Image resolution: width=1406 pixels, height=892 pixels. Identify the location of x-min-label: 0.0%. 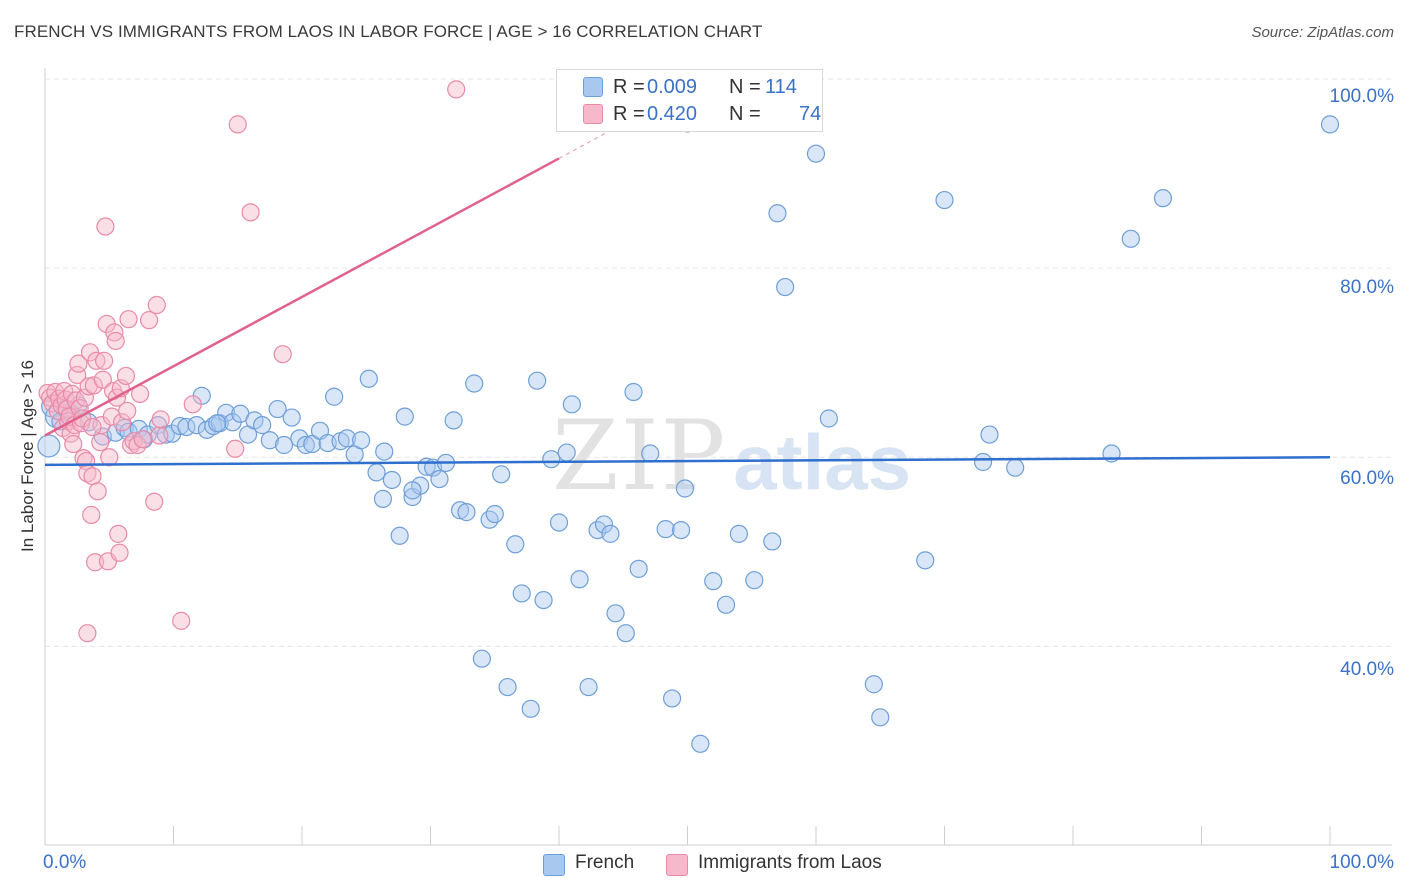
(65, 862).